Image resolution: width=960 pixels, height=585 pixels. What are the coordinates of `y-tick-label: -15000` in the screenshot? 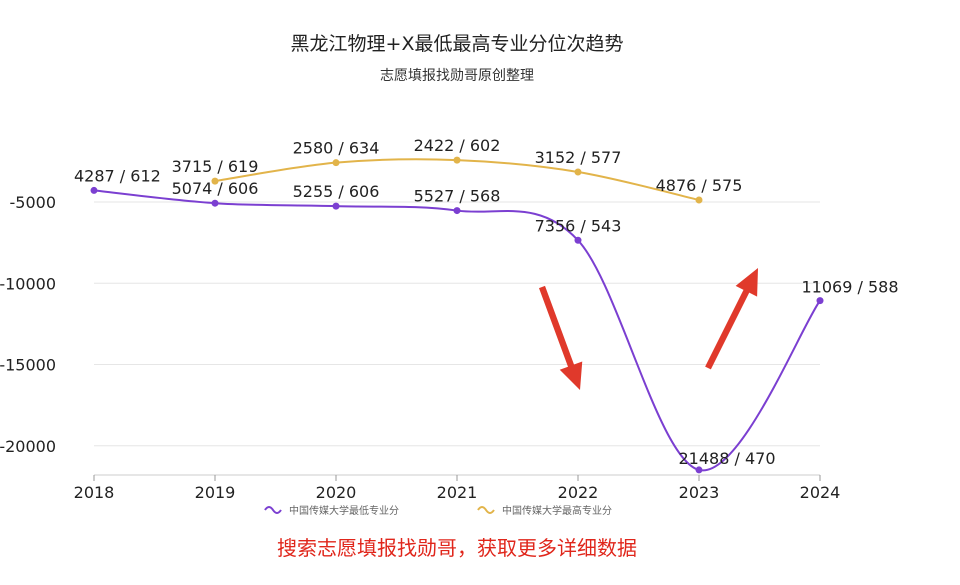 It's located at (28, 365).